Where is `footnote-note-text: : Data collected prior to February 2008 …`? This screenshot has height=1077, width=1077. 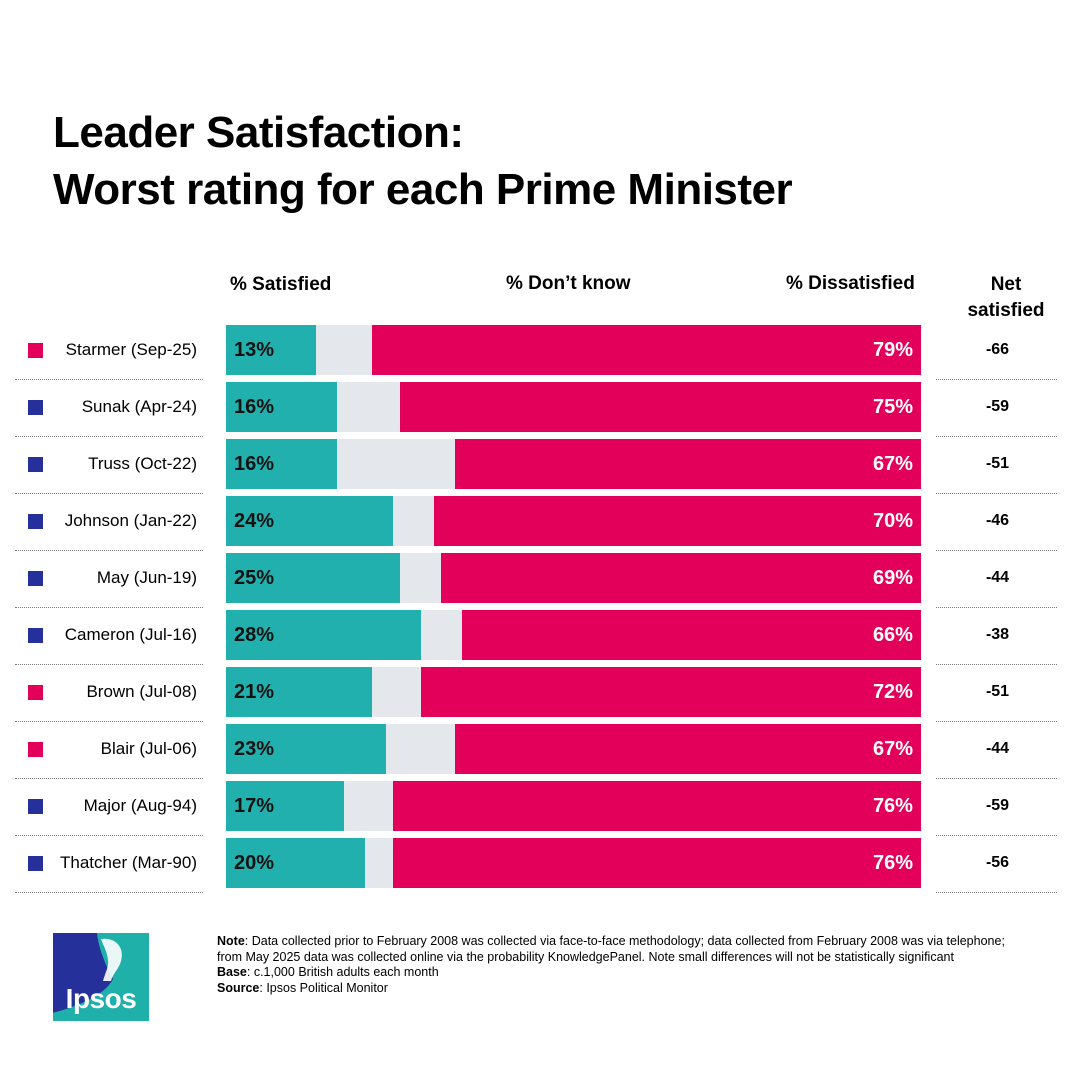
footnote-note-text: : Data collected prior to February 2008 … is located at coordinates (611, 949).